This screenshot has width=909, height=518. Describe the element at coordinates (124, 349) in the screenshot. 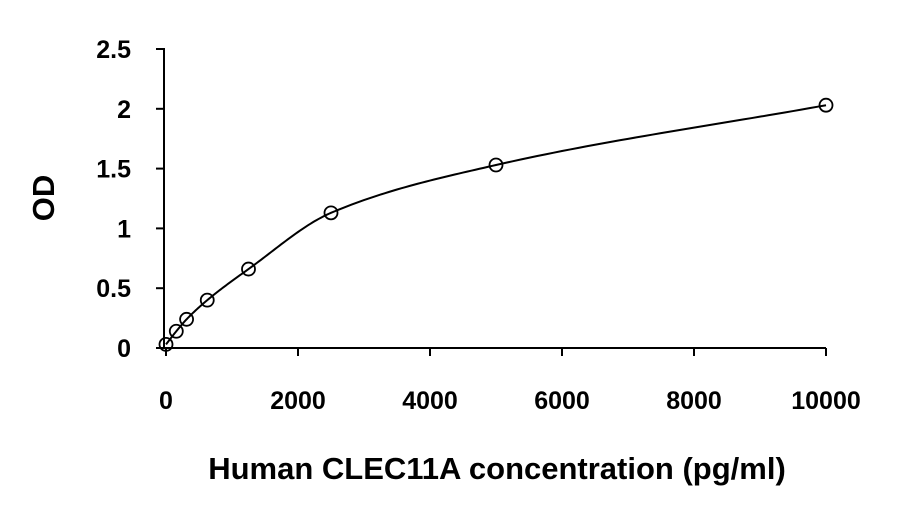

I see `y-tick-label: 0` at that location.